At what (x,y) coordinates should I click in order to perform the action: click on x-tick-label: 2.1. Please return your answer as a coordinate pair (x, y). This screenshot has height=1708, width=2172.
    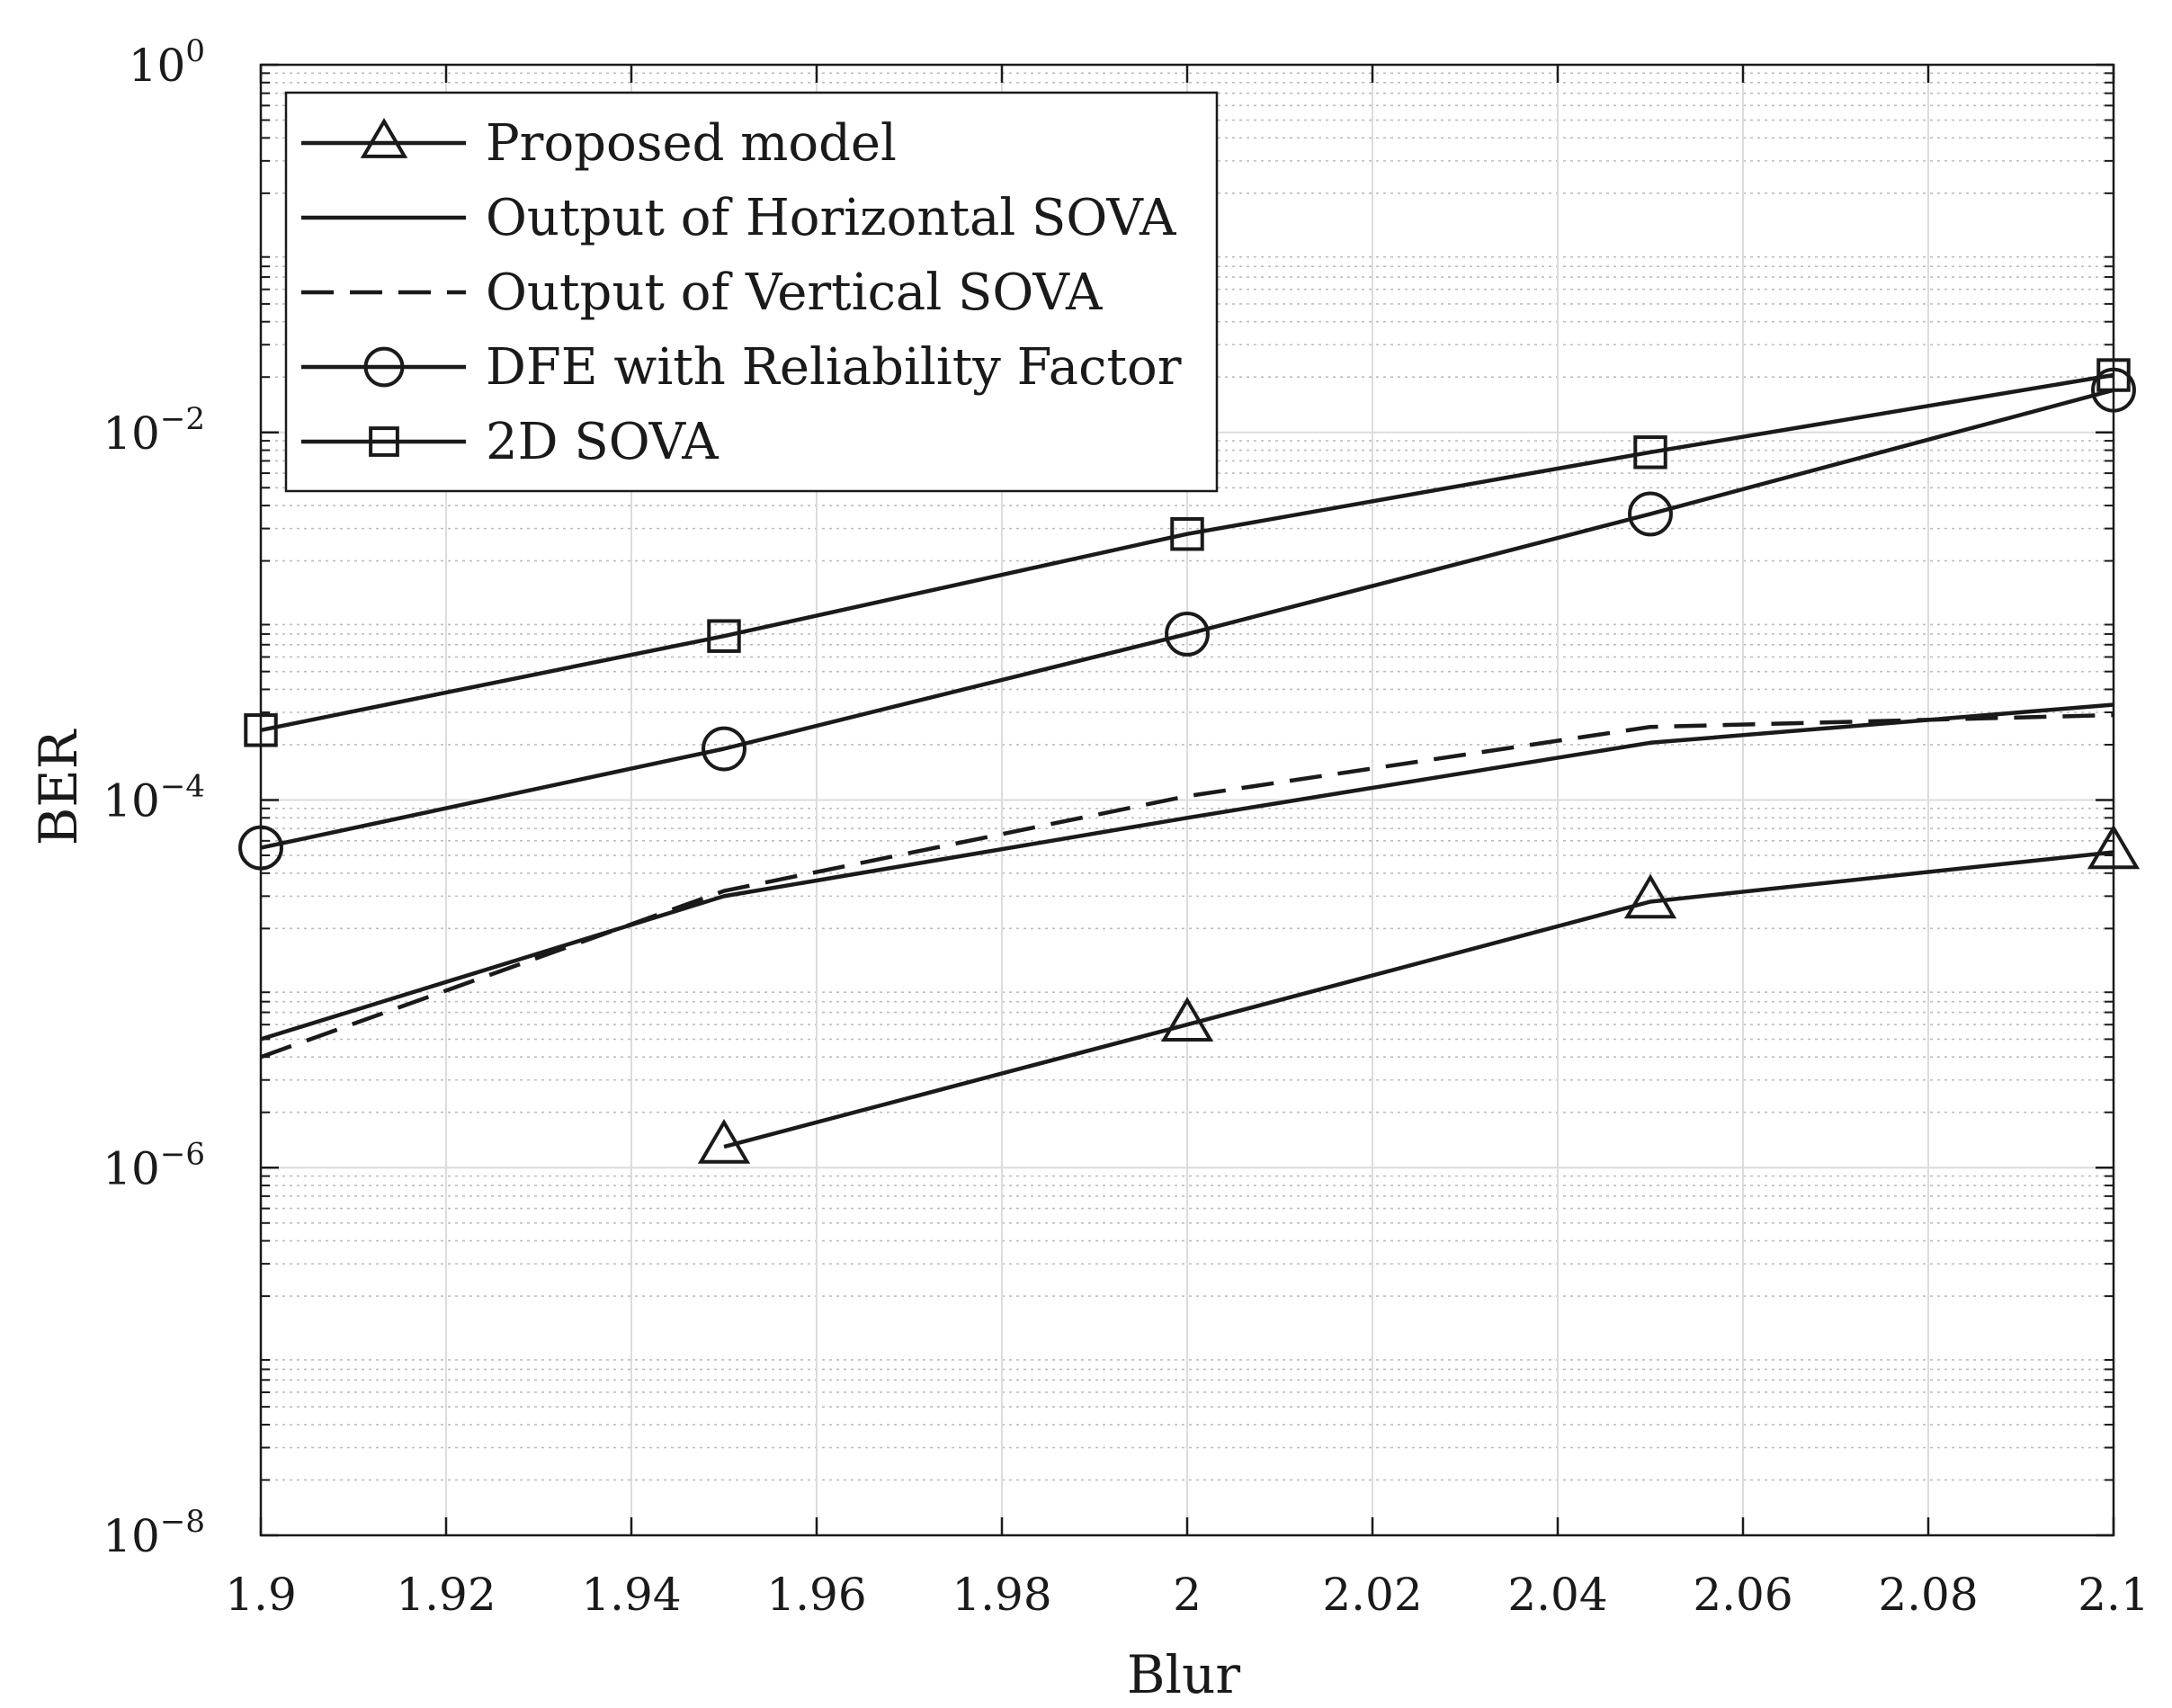
    Looking at the image, I should click on (2114, 1595).